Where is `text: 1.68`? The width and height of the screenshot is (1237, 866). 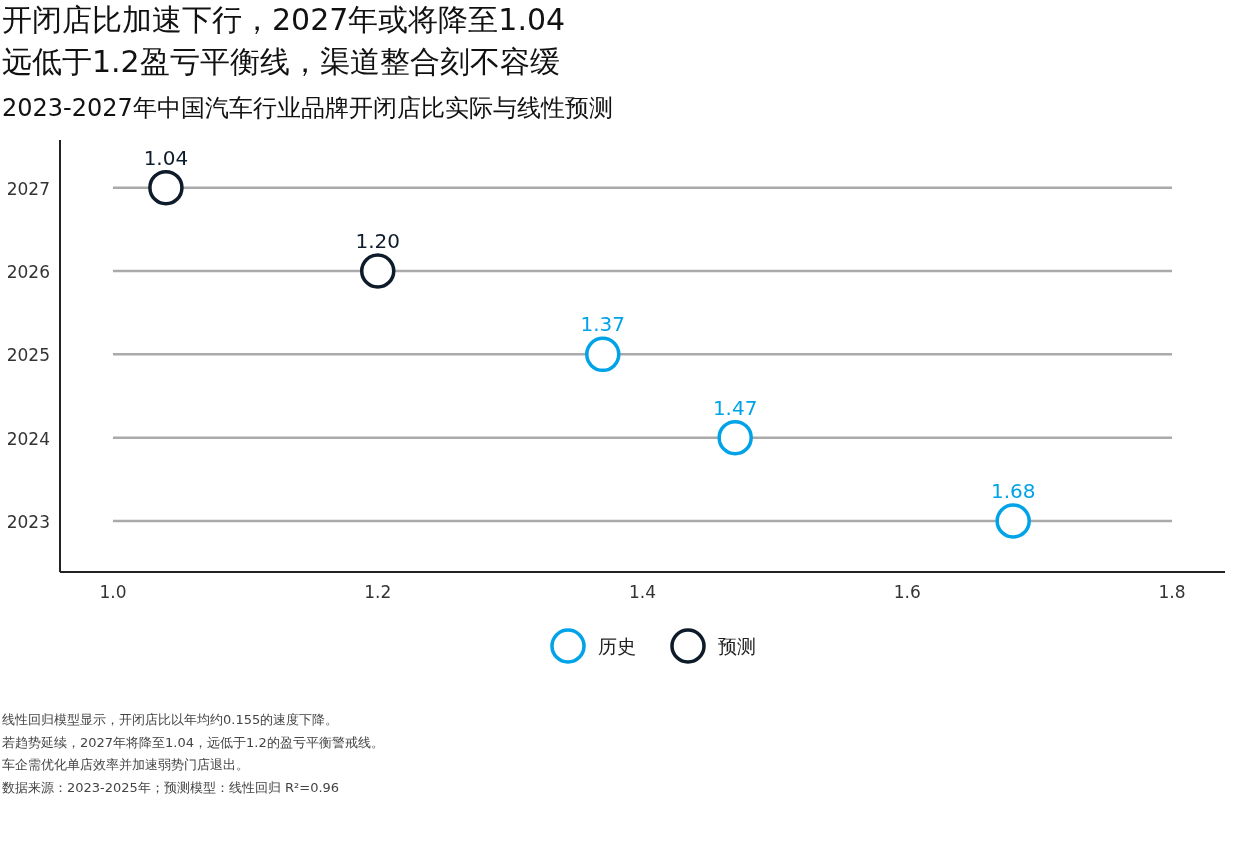
text: 1.68 is located at coordinates (1013, 490).